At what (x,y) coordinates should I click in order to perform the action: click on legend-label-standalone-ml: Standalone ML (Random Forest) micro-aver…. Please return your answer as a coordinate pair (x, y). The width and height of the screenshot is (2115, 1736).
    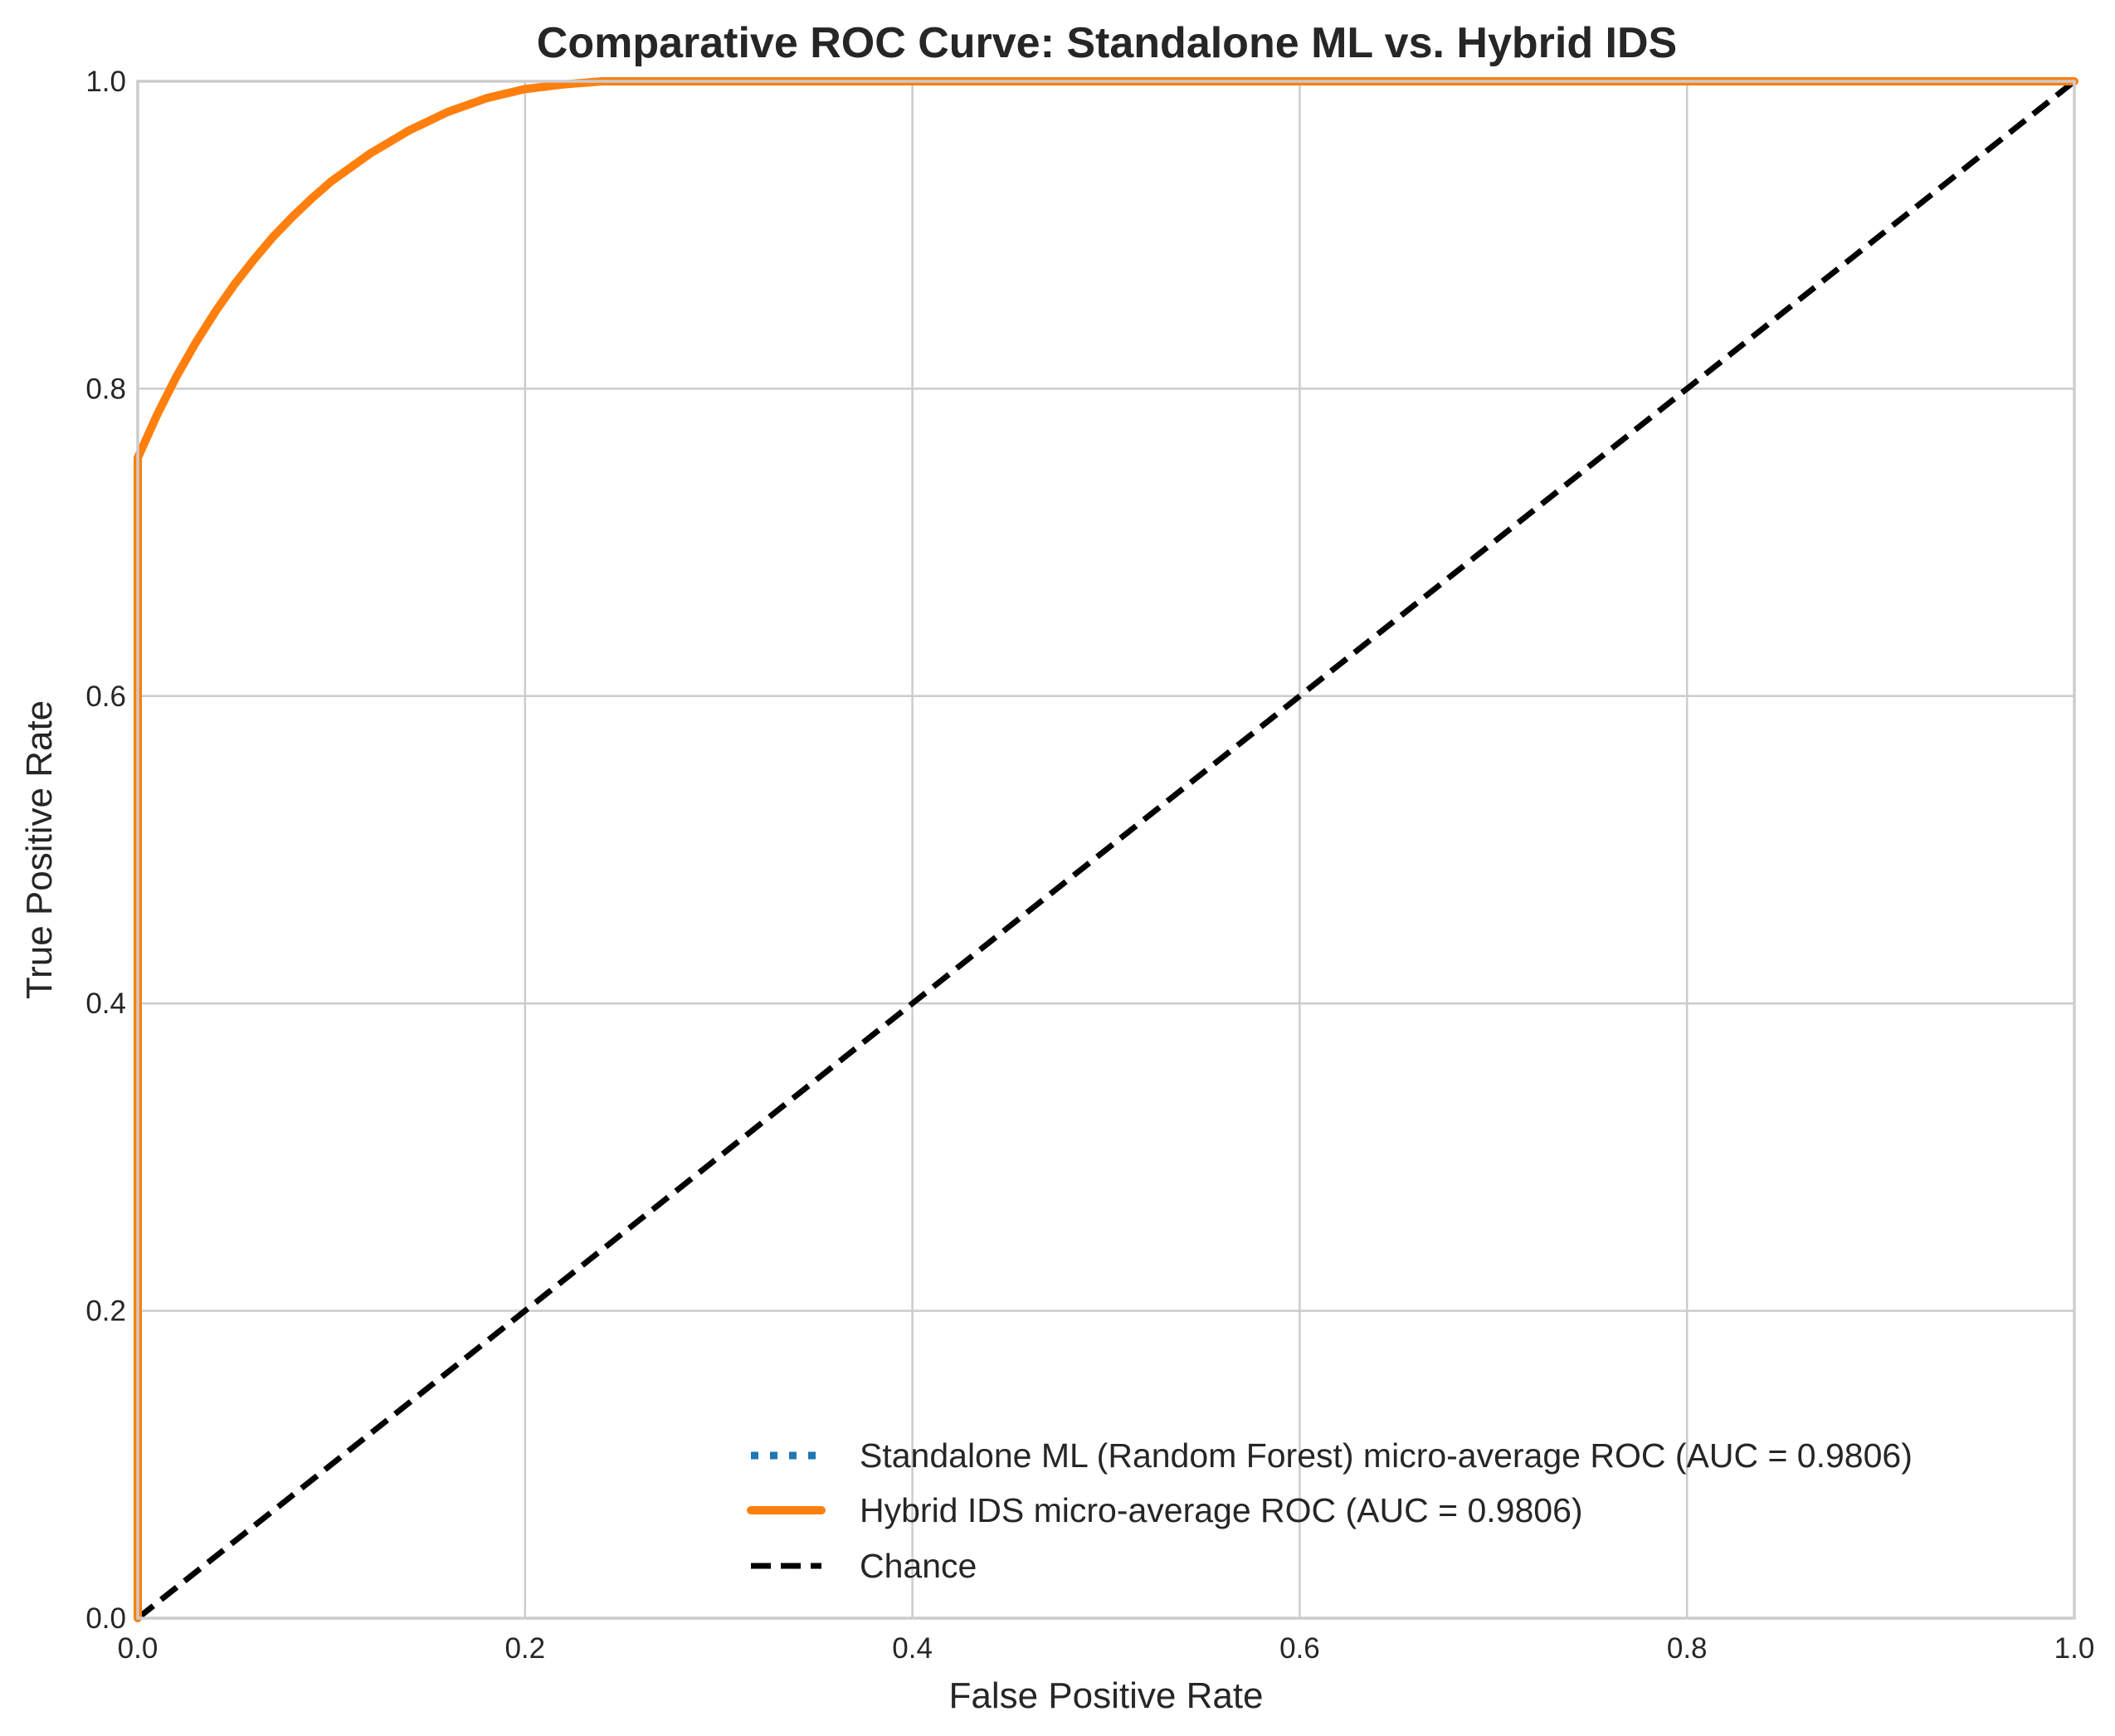
    Looking at the image, I should click on (1386, 1455).